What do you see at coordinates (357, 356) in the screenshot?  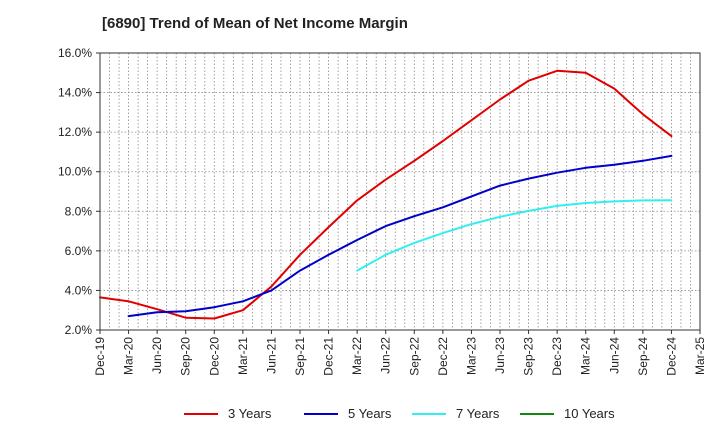 I see `x-tick-label: Mar-22` at bounding box center [357, 356].